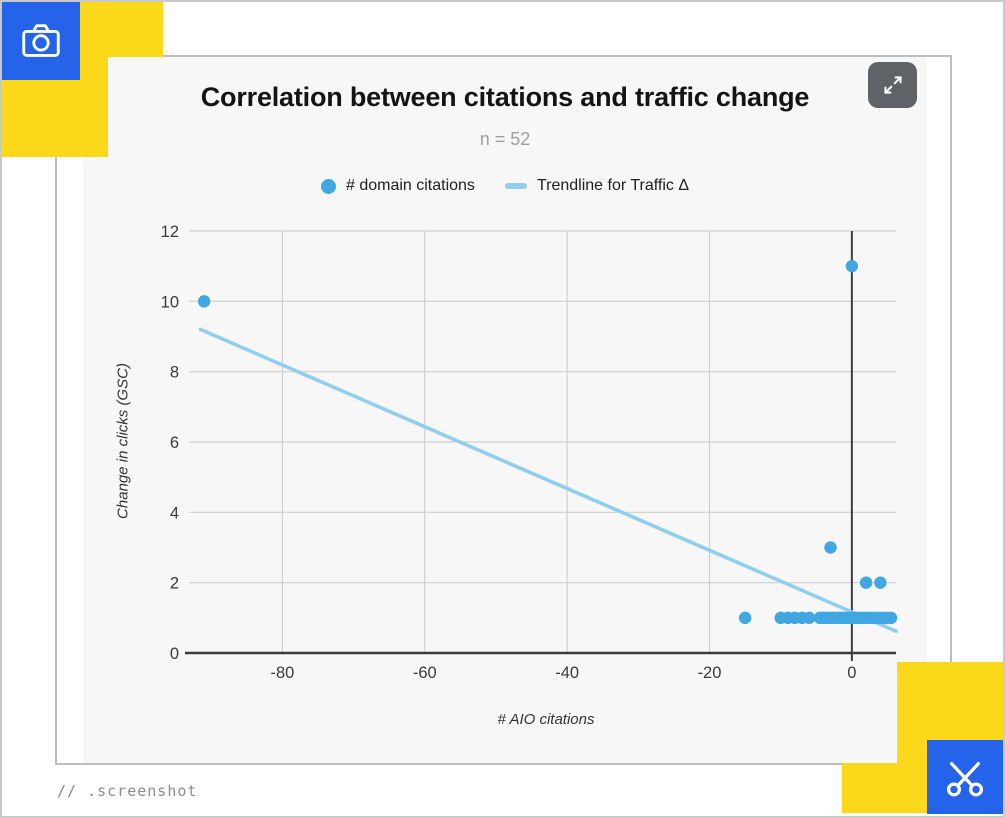 Image resolution: width=1005 pixels, height=818 pixels. I want to click on tick-label: 6, so click(174, 443).